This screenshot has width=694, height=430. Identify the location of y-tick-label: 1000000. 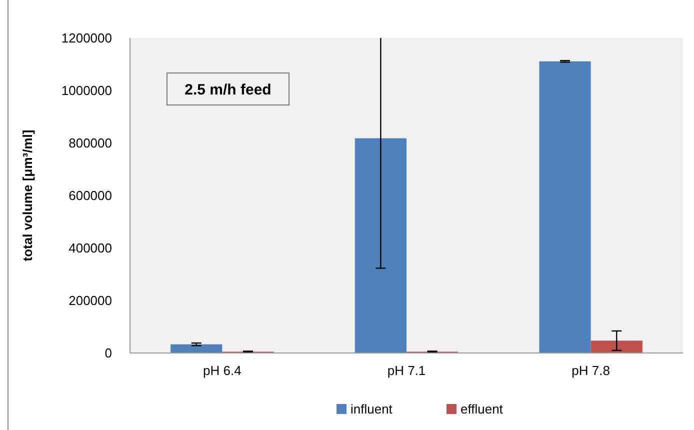
(86, 90).